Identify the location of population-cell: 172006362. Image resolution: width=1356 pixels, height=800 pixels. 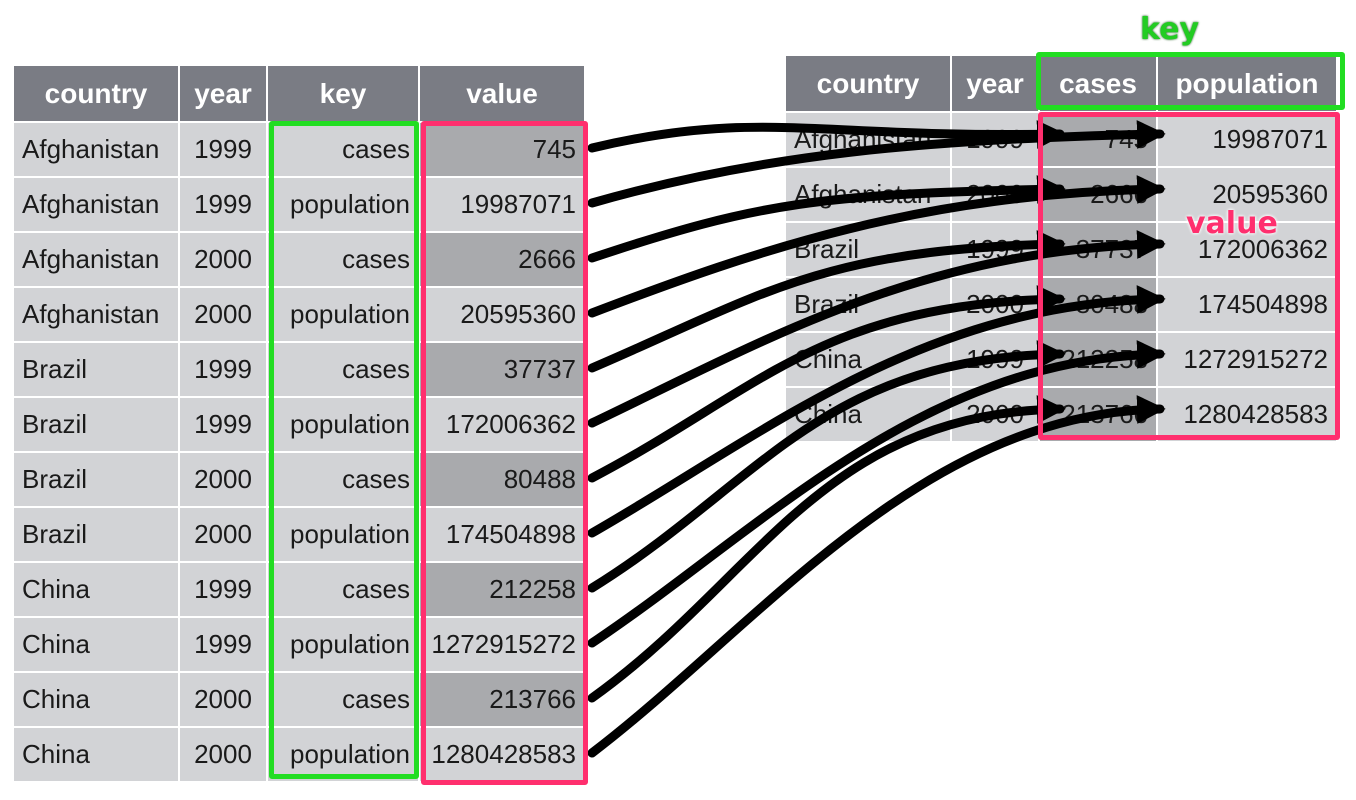
(1248, 250).